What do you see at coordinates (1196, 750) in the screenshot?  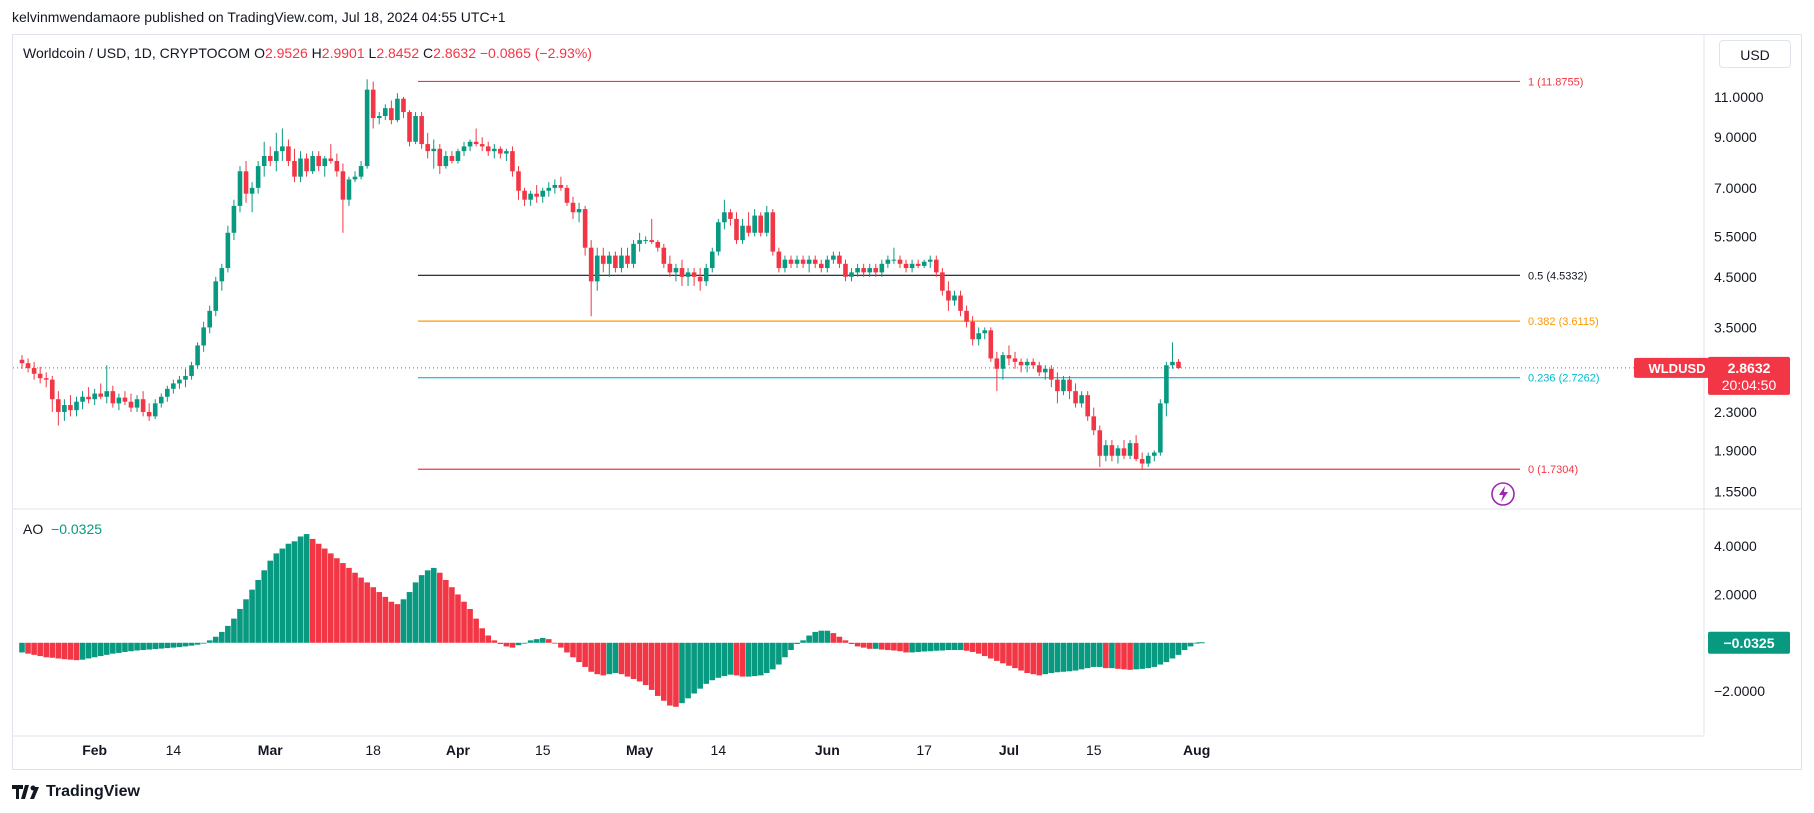 I see `x-tick-label: Aug` at bounding box center [1196, 750].